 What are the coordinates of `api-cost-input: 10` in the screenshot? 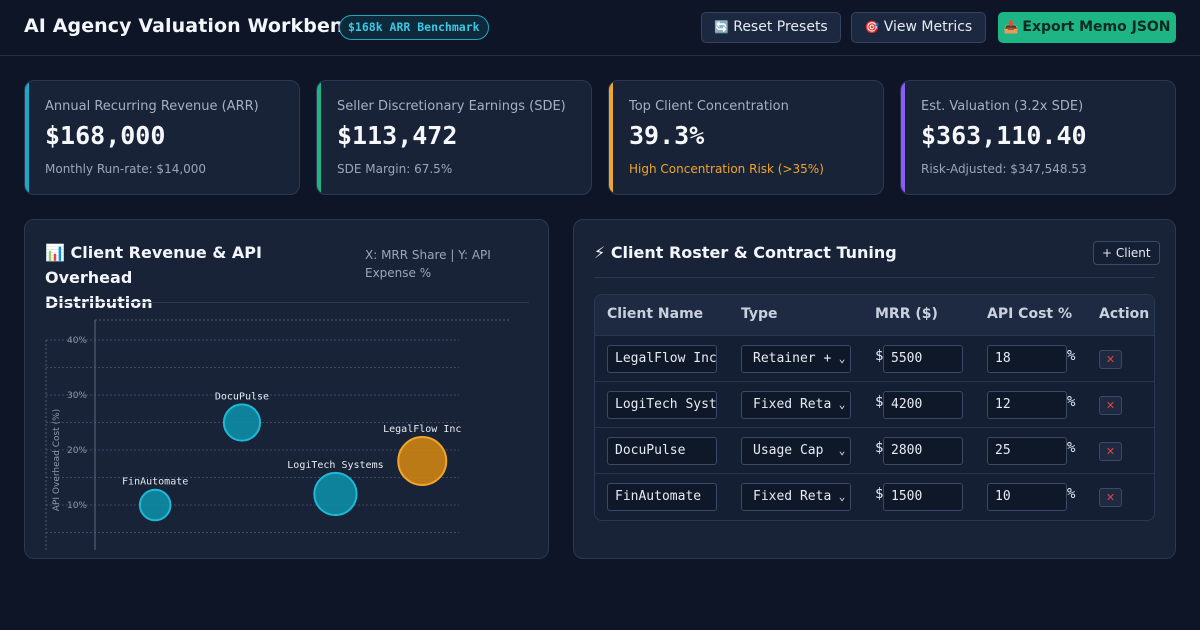 It's located at (1027, 497).